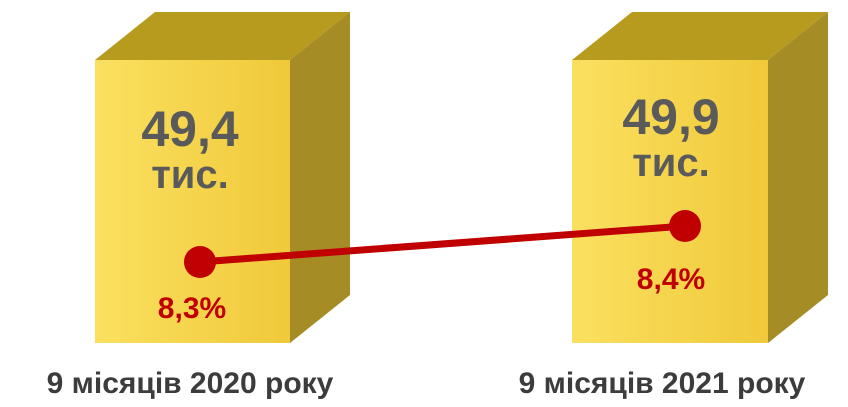 This screenshot has width=848, height=407. I want to click on box-2020-side, so click(320, 177).